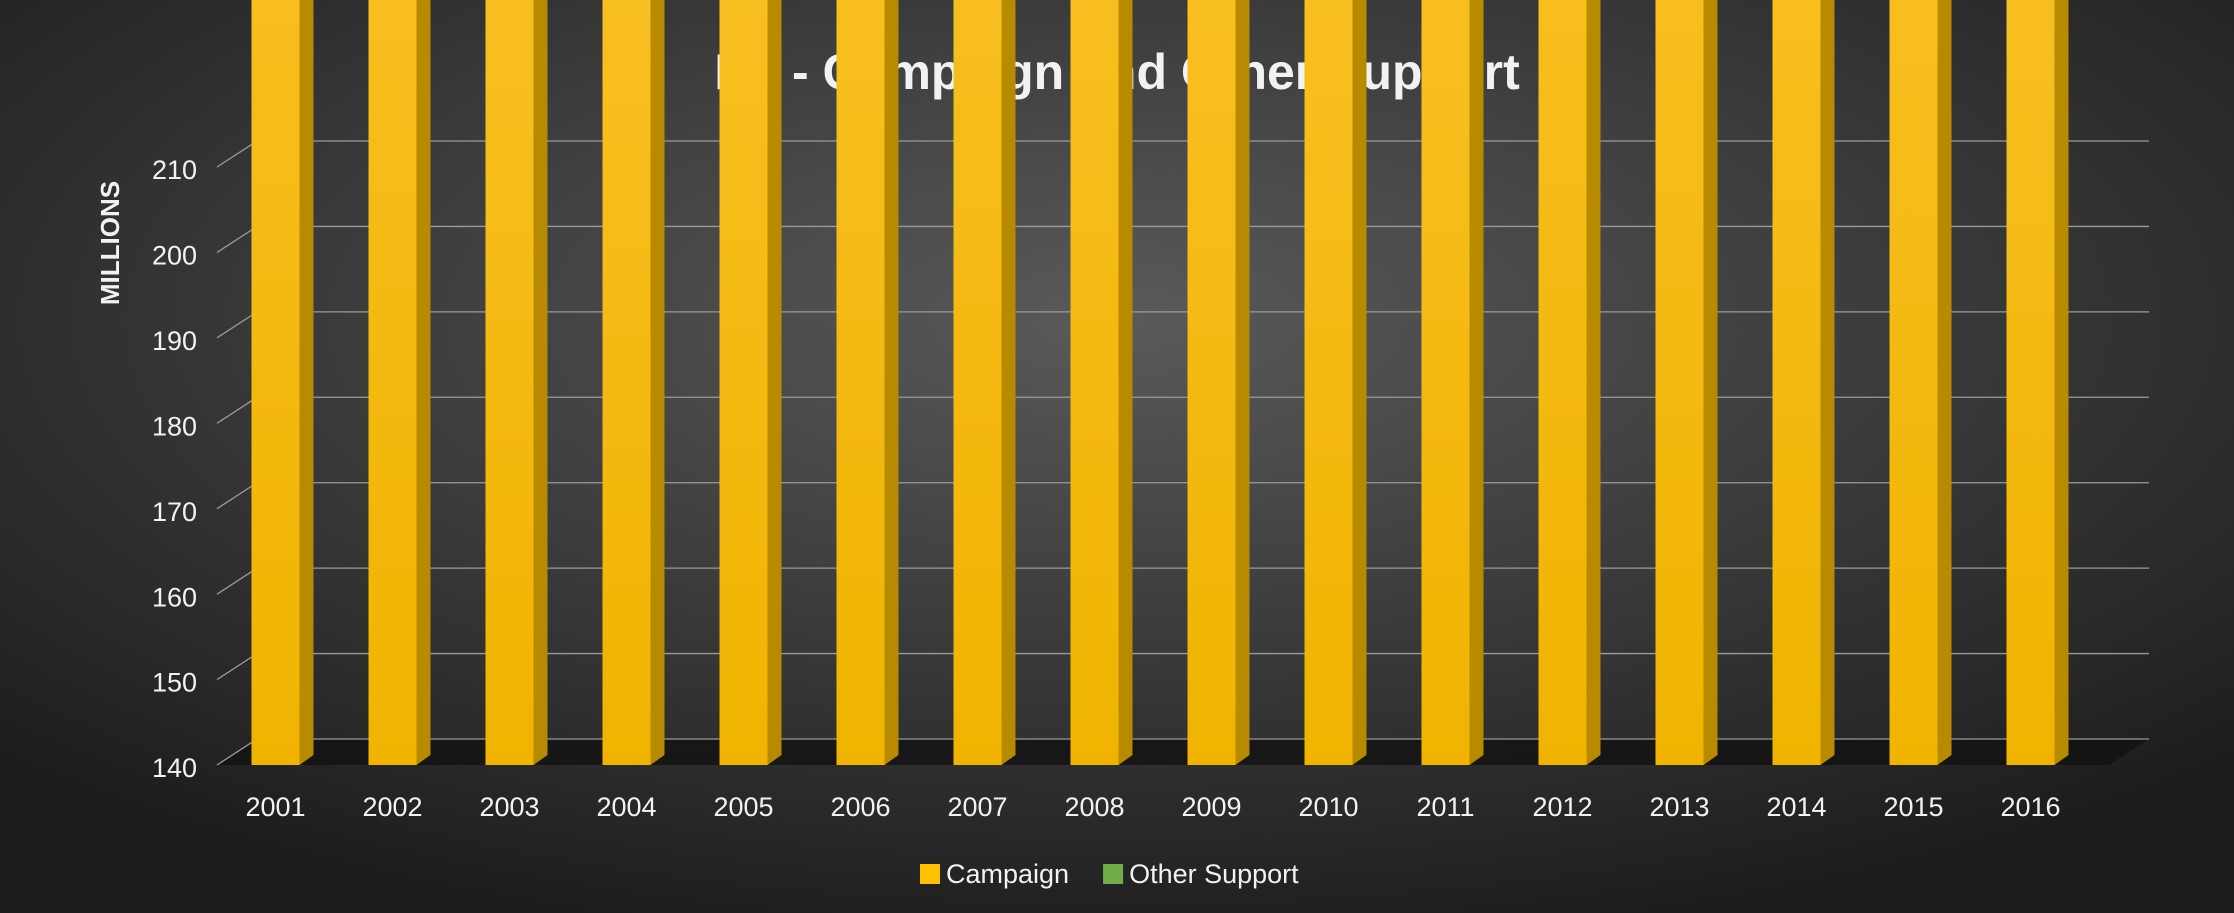 The image size is (2234, 913). Describe the element at coordinates (174, 341) in the screenshot. I see `y-tick-label: 190` at that location.